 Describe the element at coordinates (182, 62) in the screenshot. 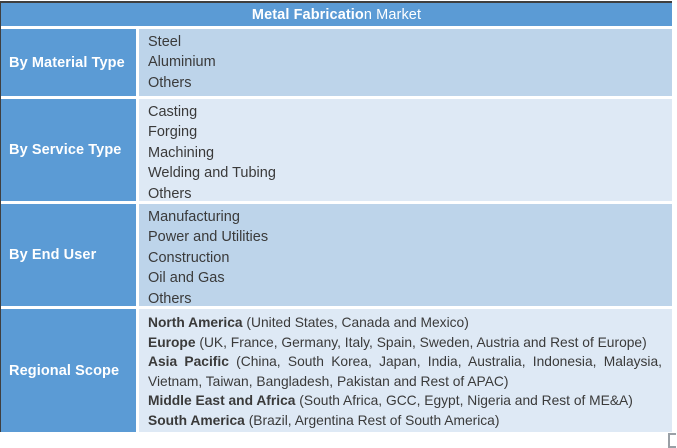

I see `segment-item: Aluminium` at that location.